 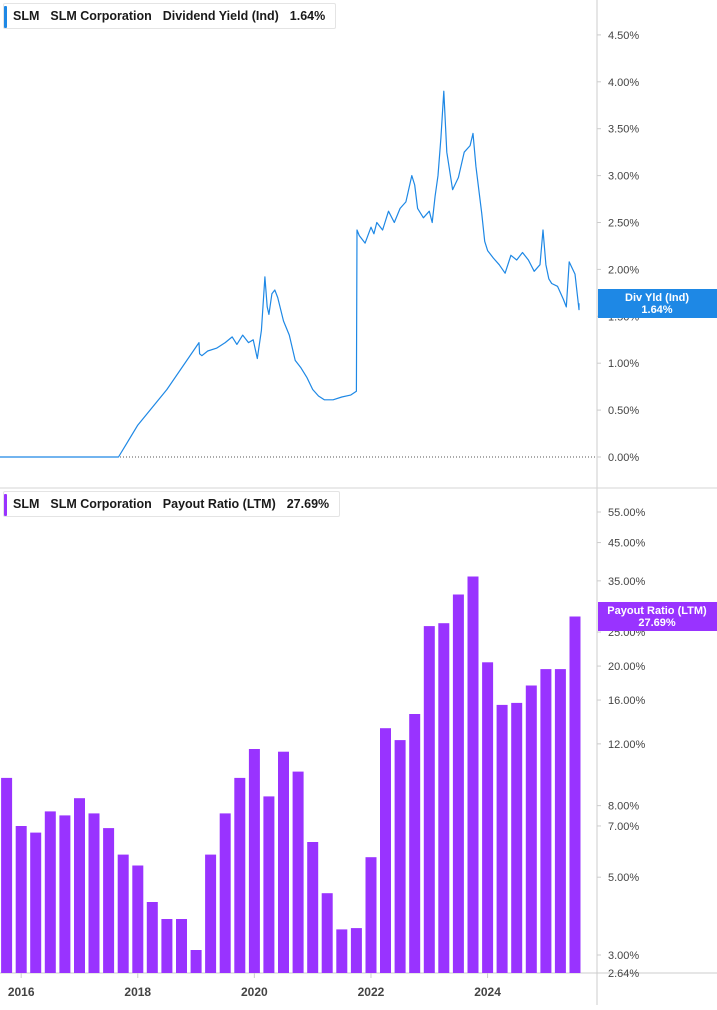 What do you see at coordinates (627, 582) in the screenshot?
I see `y-tick-label: 35.00%` at bounding box center [627, 582].